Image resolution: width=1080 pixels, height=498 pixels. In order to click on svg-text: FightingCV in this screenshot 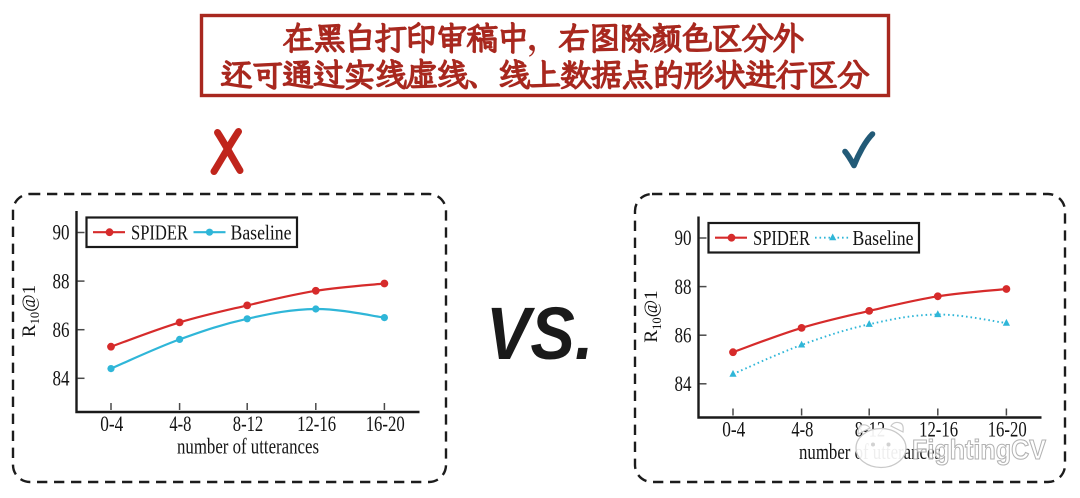, I will do `click(979, 449)`.